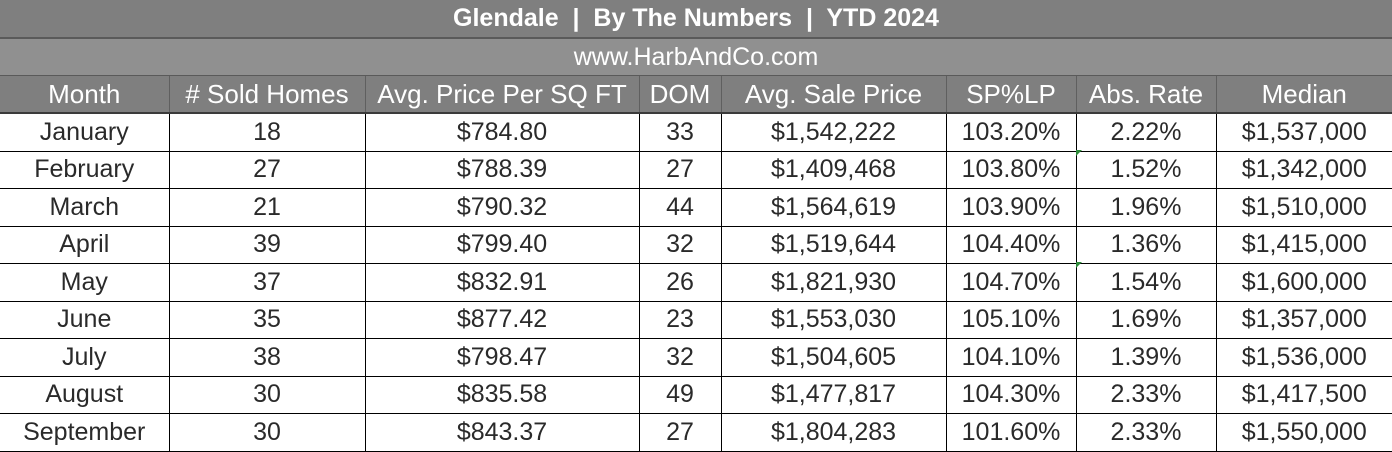 This screenshot has height=452, width=1392. I want to click on table-cell: 104.70%, so click(1011, 282).